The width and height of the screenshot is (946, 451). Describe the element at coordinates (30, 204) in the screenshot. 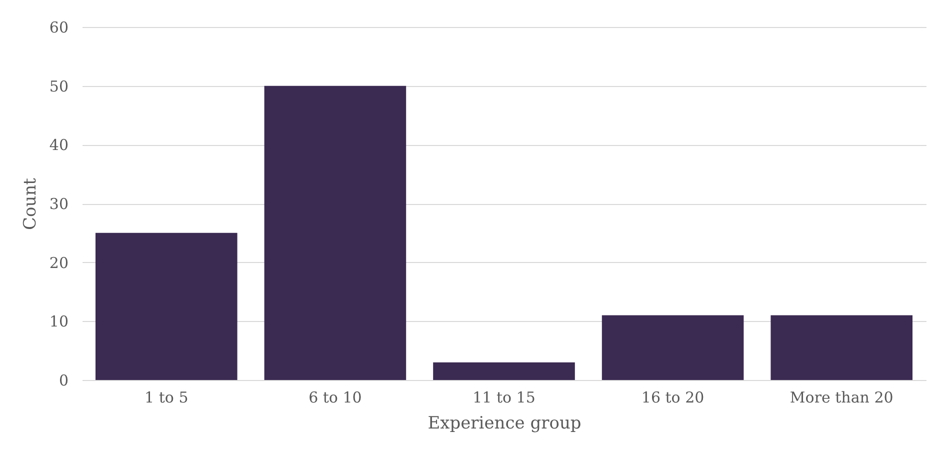

I see `y-axis-title: Count` at that location.